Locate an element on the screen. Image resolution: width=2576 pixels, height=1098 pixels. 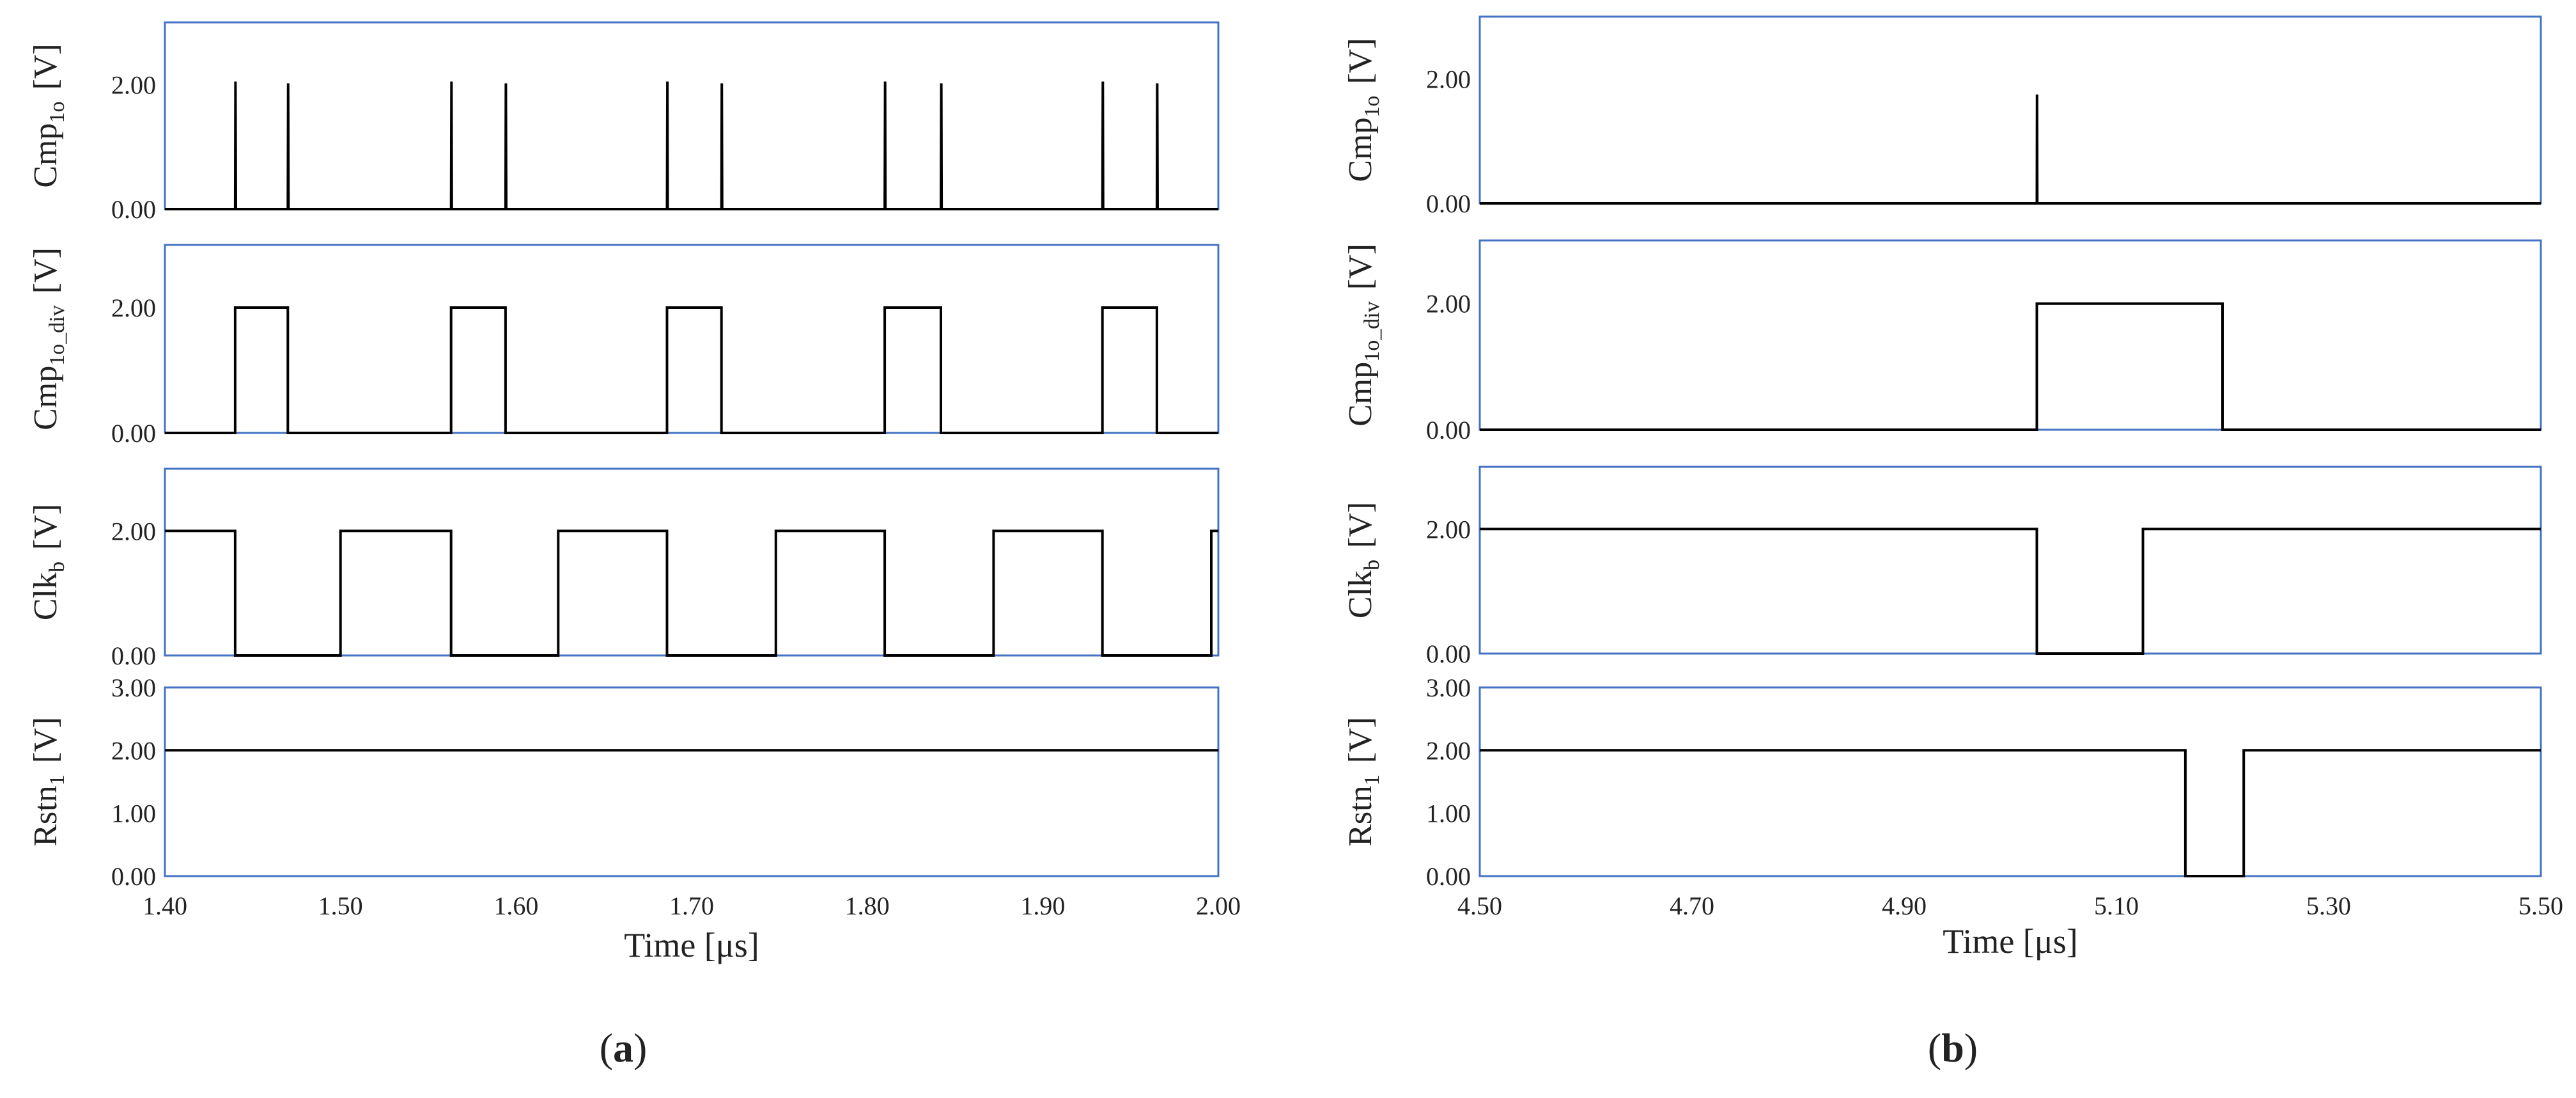
panel-label-letter: b is located at coordinates (1953, 1048).